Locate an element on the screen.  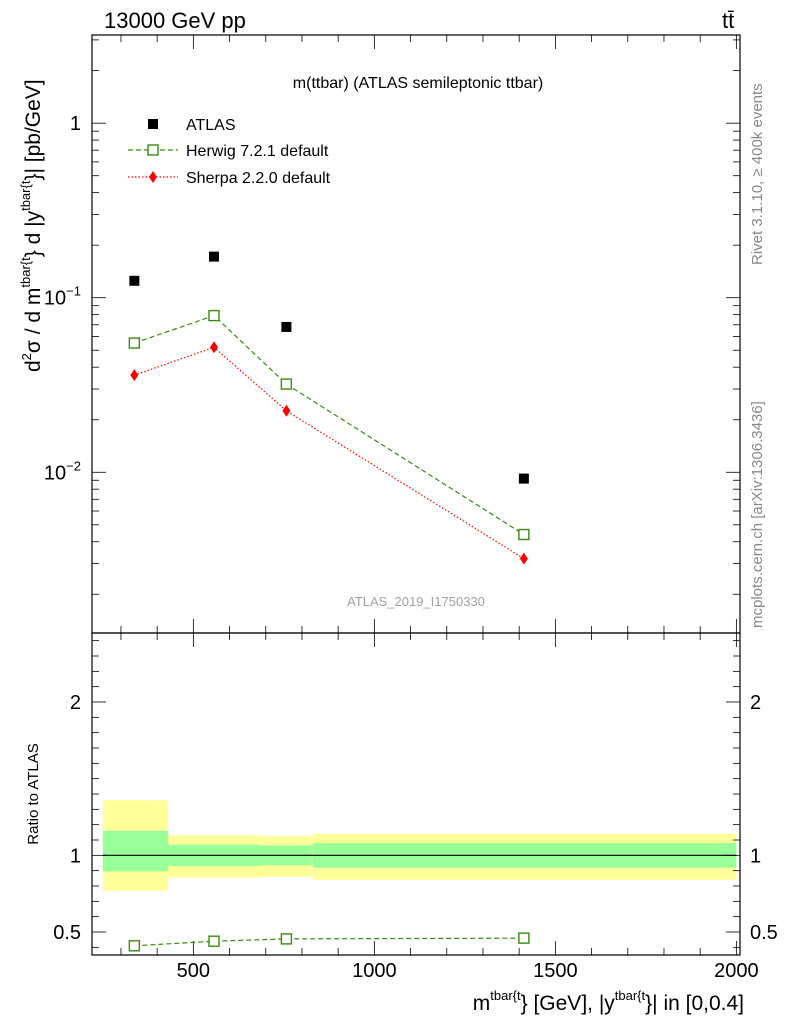
rivet-label: Rivet 3.1.10, ≥ 400k events is located at coordinates (757, 174).